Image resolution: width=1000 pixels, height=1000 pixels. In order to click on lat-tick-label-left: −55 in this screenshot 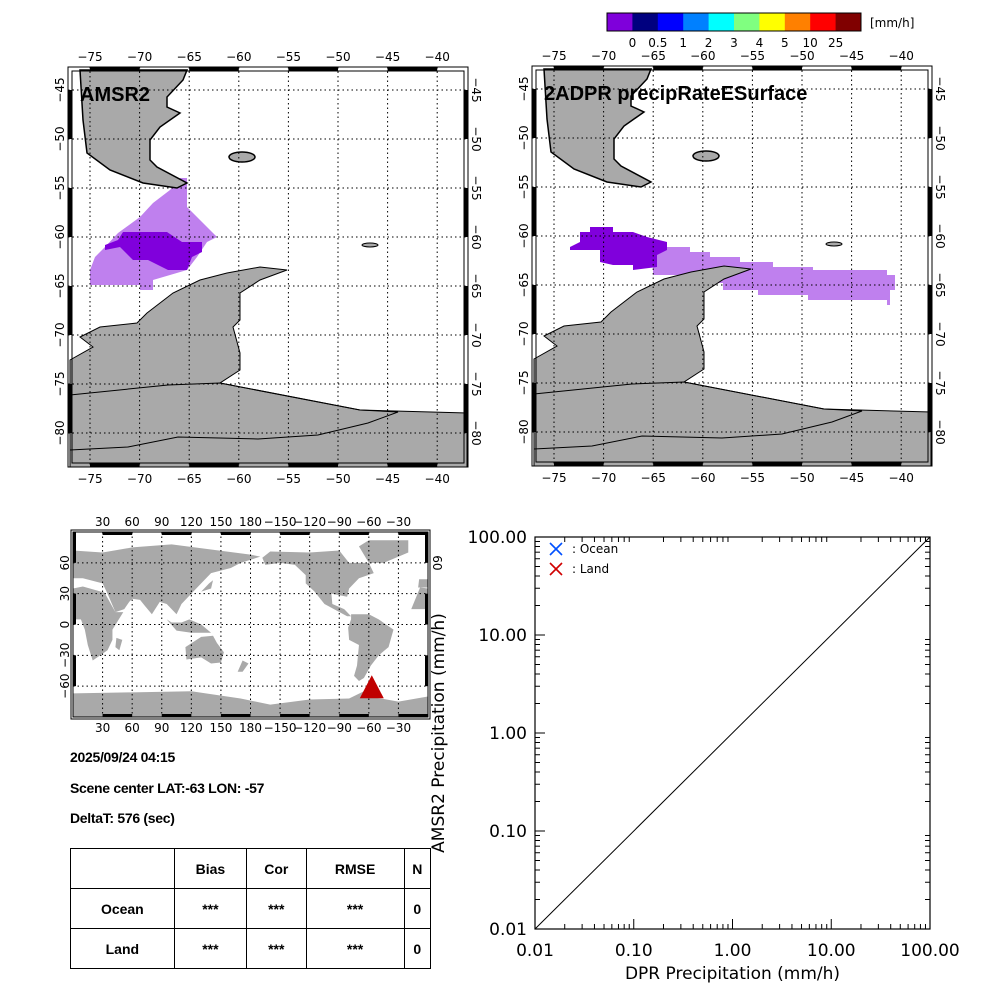, I will do `click(524, 186)`.